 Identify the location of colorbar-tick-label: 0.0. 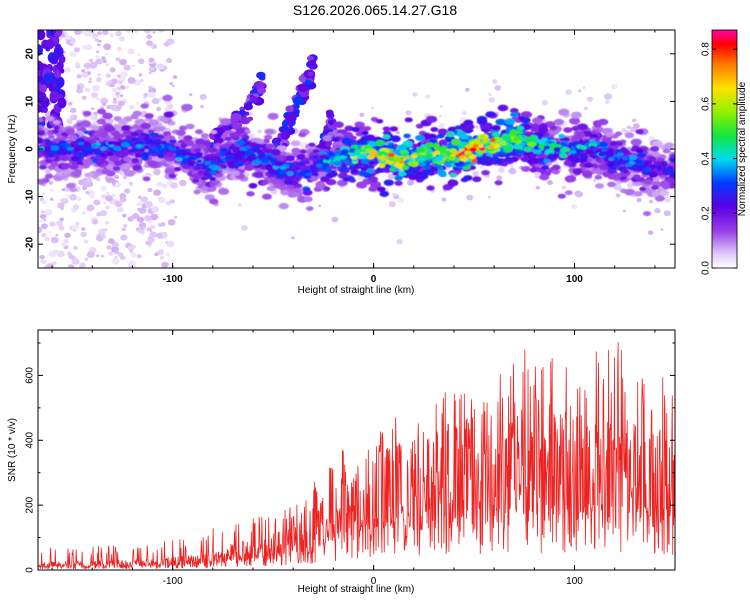
(706, 268).